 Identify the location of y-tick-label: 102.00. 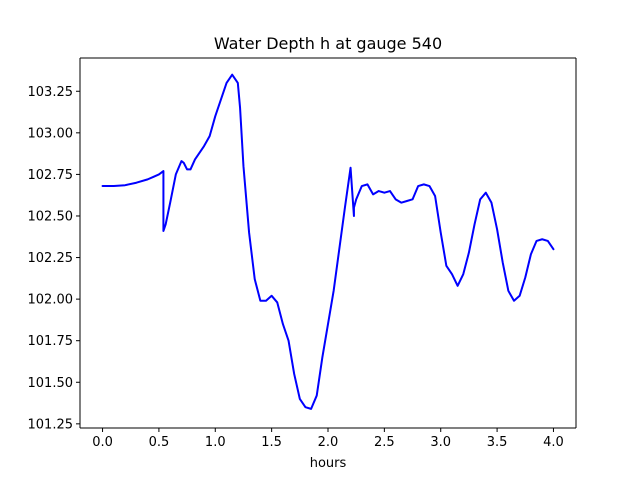
(51, 300).